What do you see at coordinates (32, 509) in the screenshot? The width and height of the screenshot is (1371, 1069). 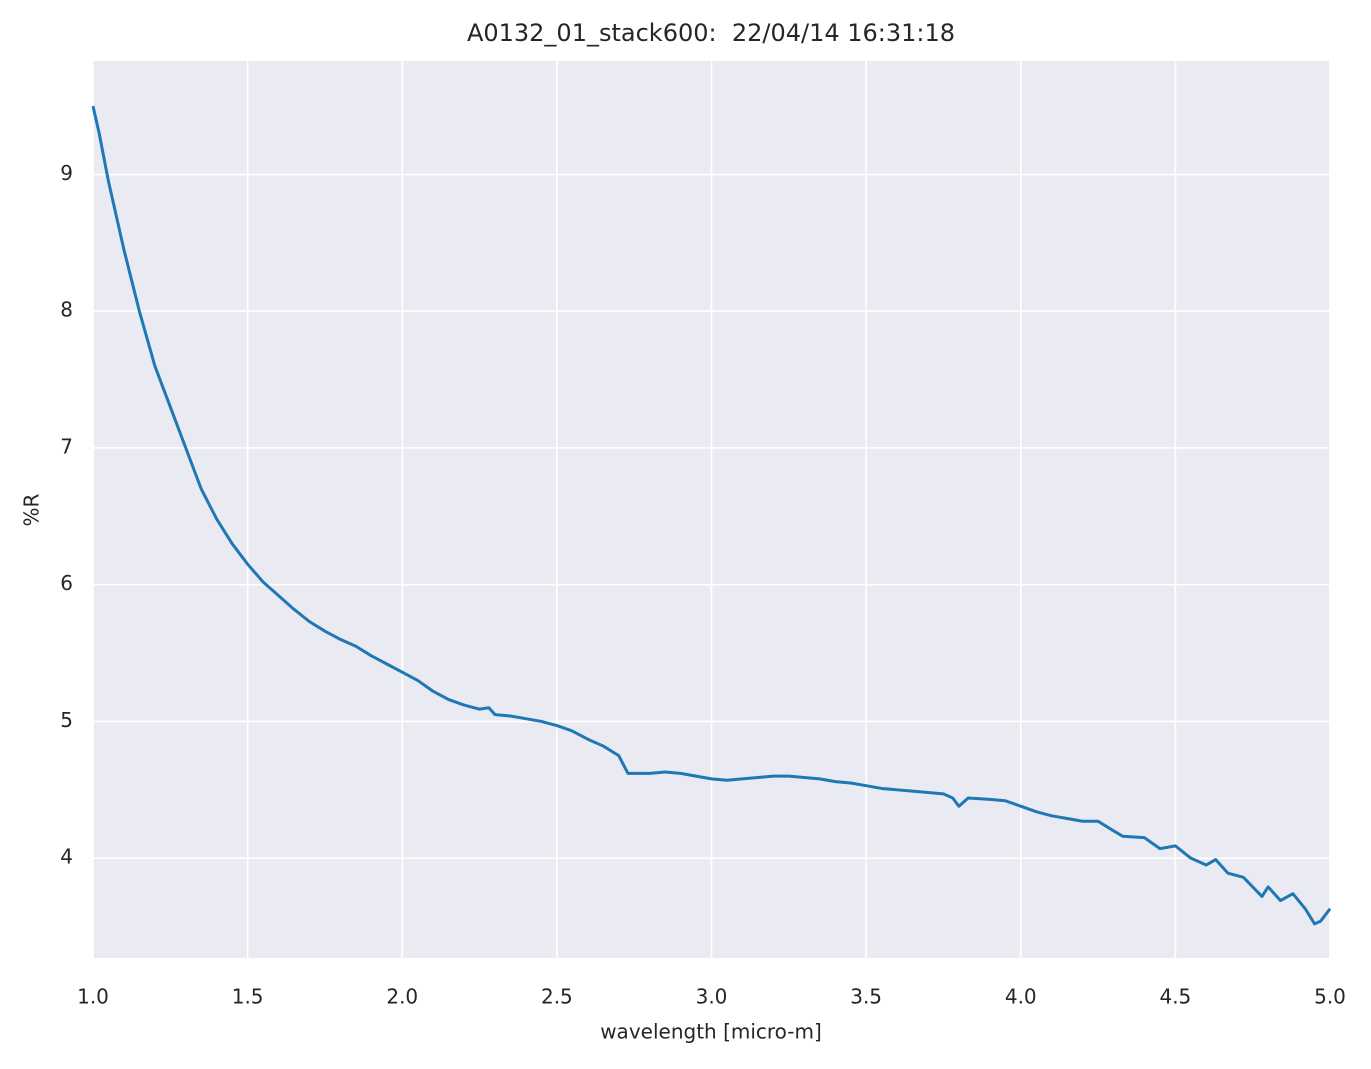 I see `y-axis-label: %R` at bounding box center [32, 509].